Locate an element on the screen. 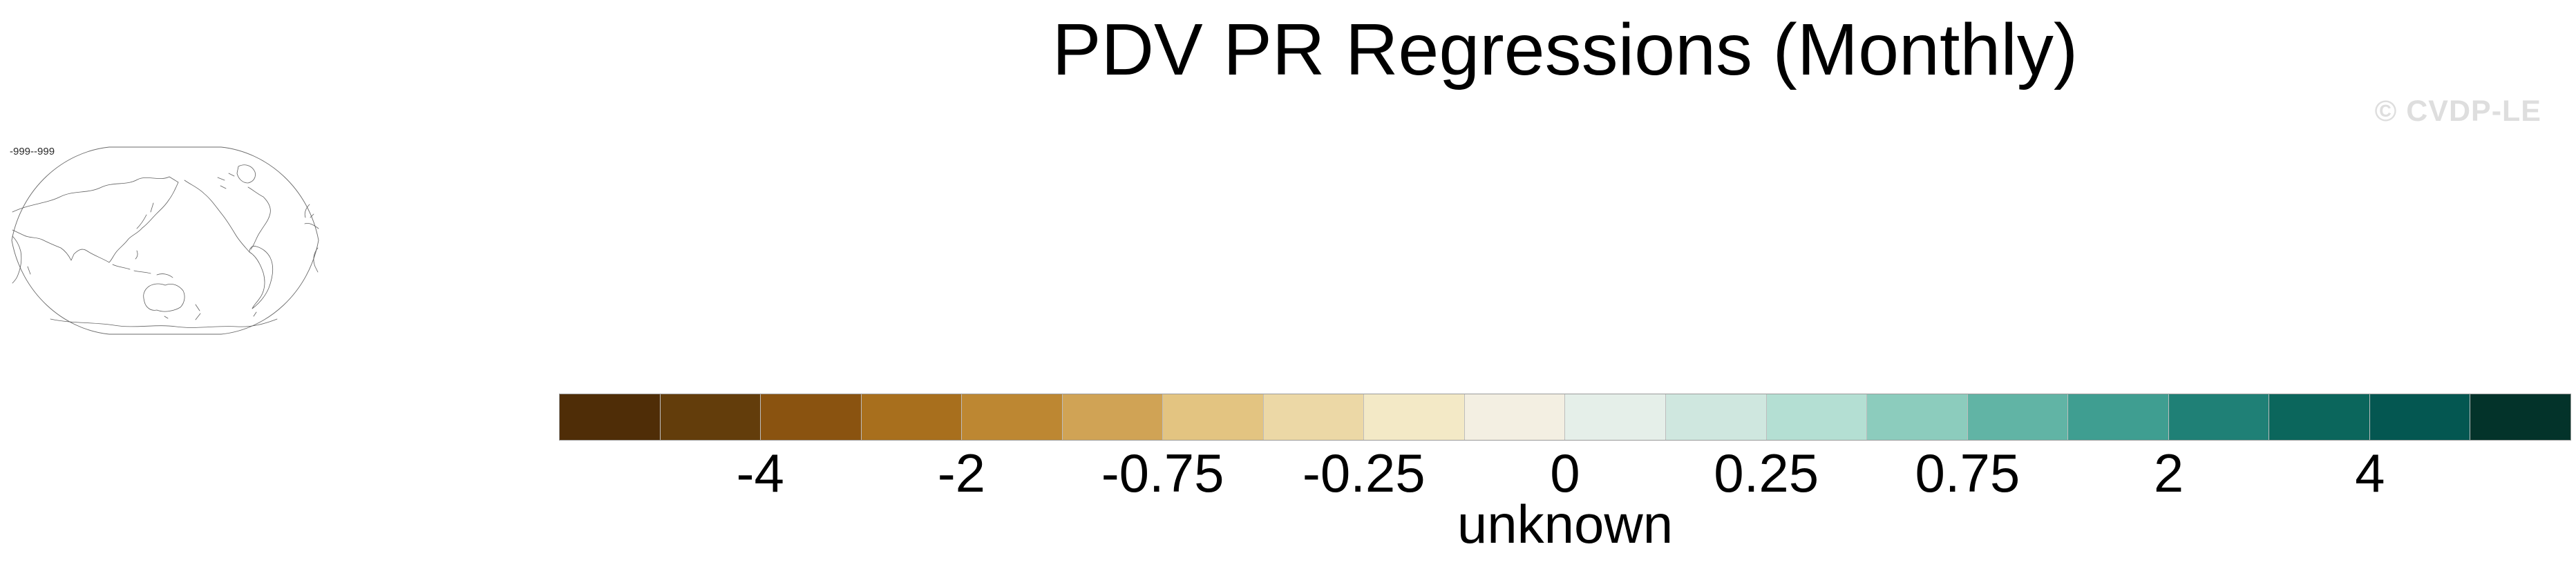 This screenshot has height=569, width=2576. coastline-africa-west-edge is located at coordinates (21, 259).